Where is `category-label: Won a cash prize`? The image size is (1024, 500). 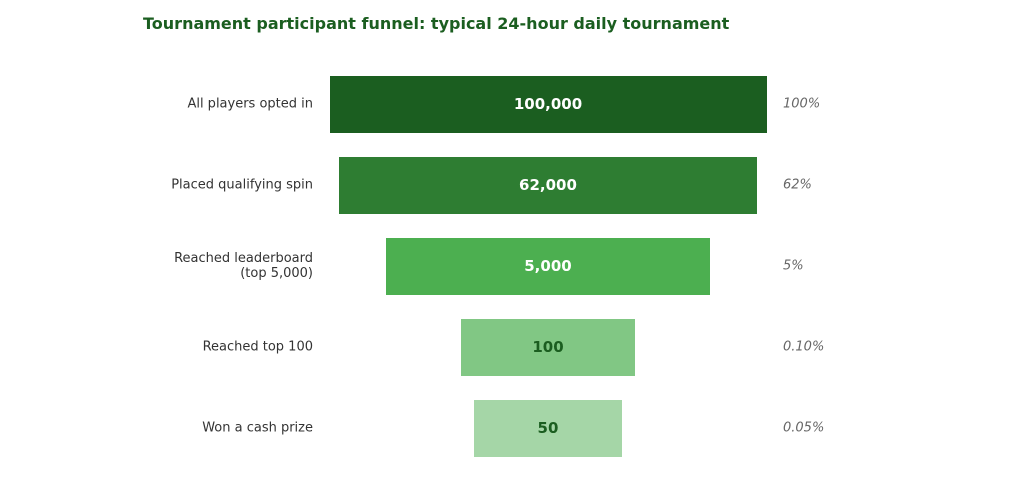 category-label: Won a cash prize is located at coordinates (257, 428).